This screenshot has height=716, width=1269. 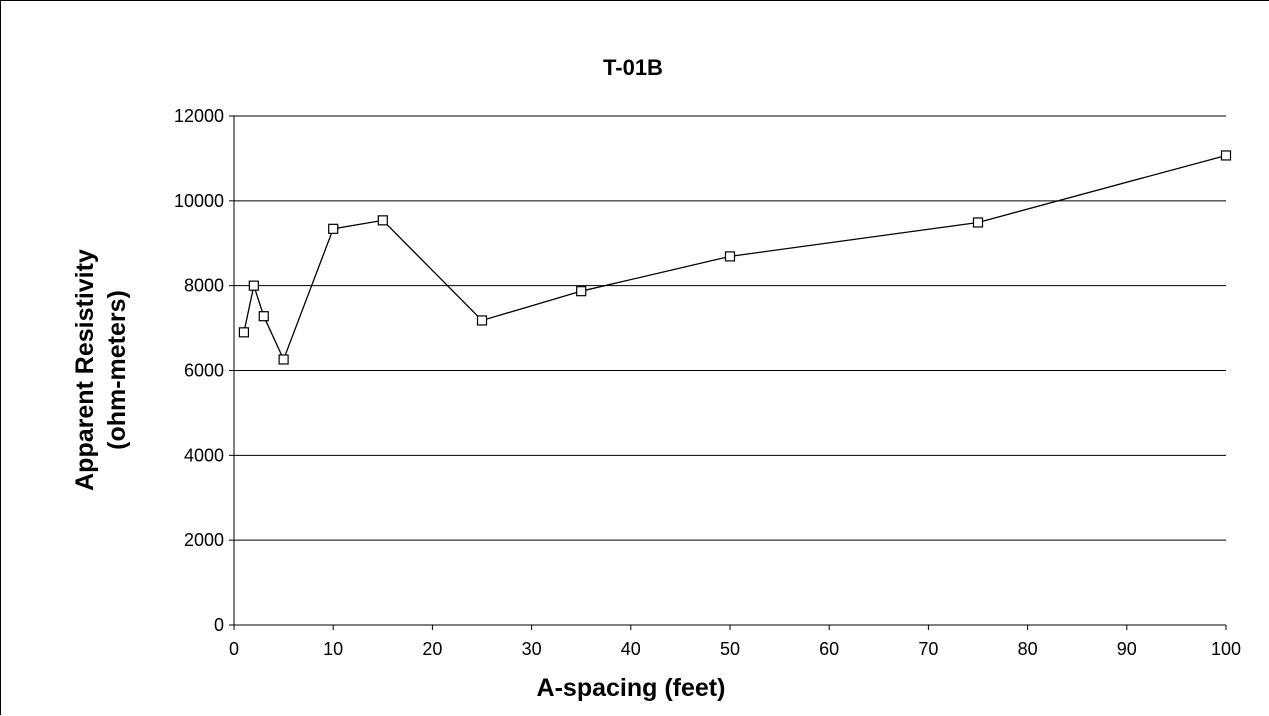 I want to click on x-axis-title: A-spacing (feet), so click(x=631, y=688).